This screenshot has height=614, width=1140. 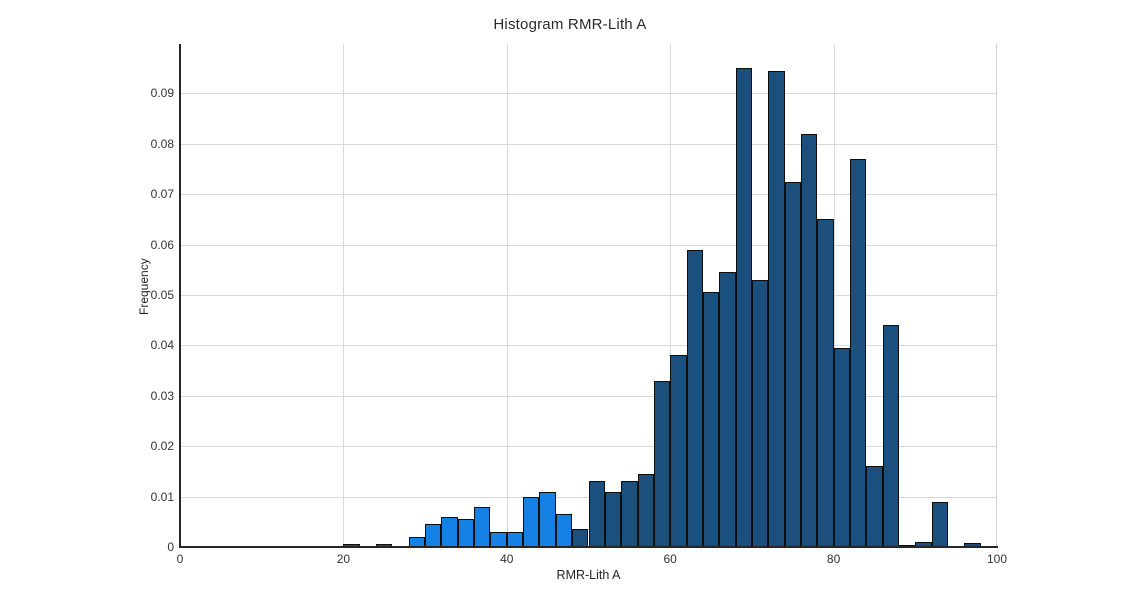 What do you see at coordinates (162, 244) in the screenshot?
I see `y-tick-label: 0.06` at bounding box center [162, 244].